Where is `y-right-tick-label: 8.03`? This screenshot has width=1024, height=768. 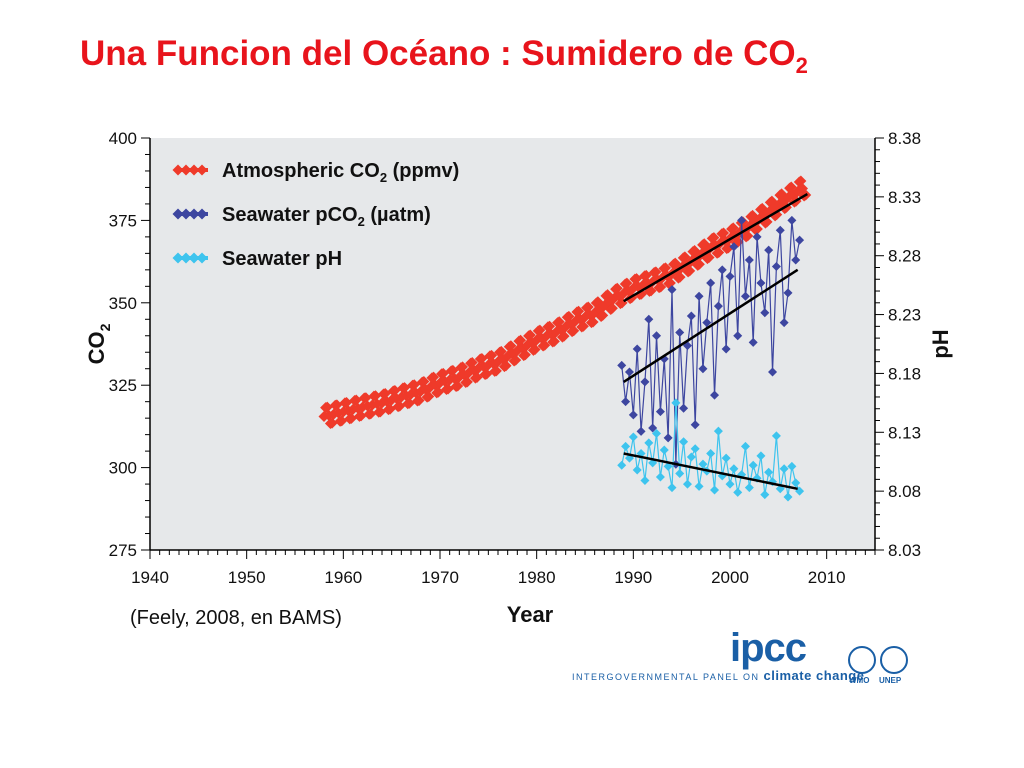 y-right-tick-label: 8.03 is located at coordinates (904, 550).